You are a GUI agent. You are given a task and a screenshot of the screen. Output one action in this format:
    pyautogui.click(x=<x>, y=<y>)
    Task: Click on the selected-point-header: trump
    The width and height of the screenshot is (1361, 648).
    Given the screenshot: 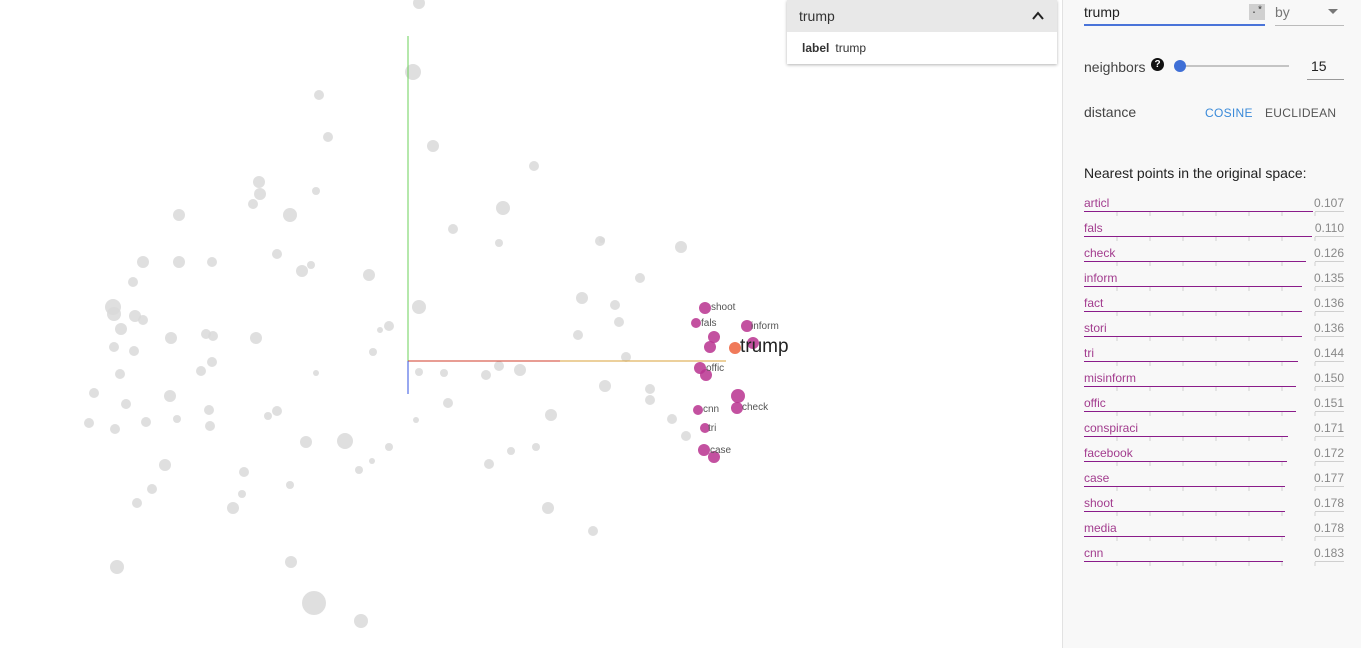 What is the action you would take?
    pyautogui.click(x=922, y=16)
    